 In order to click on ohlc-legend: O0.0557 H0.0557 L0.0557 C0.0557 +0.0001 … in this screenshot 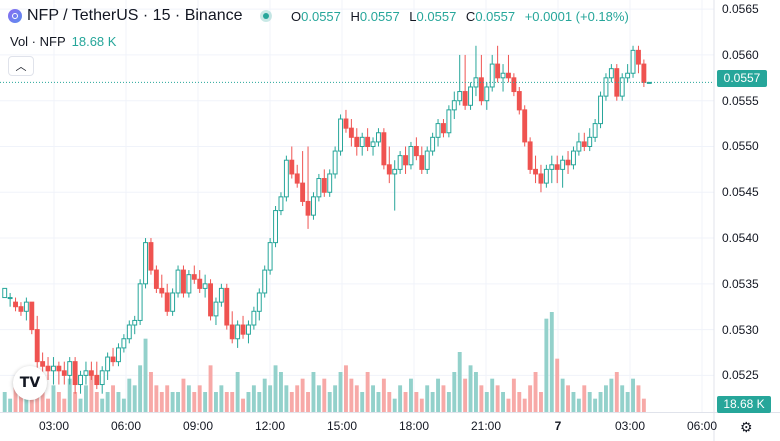, I will do `click(460, 16)`.